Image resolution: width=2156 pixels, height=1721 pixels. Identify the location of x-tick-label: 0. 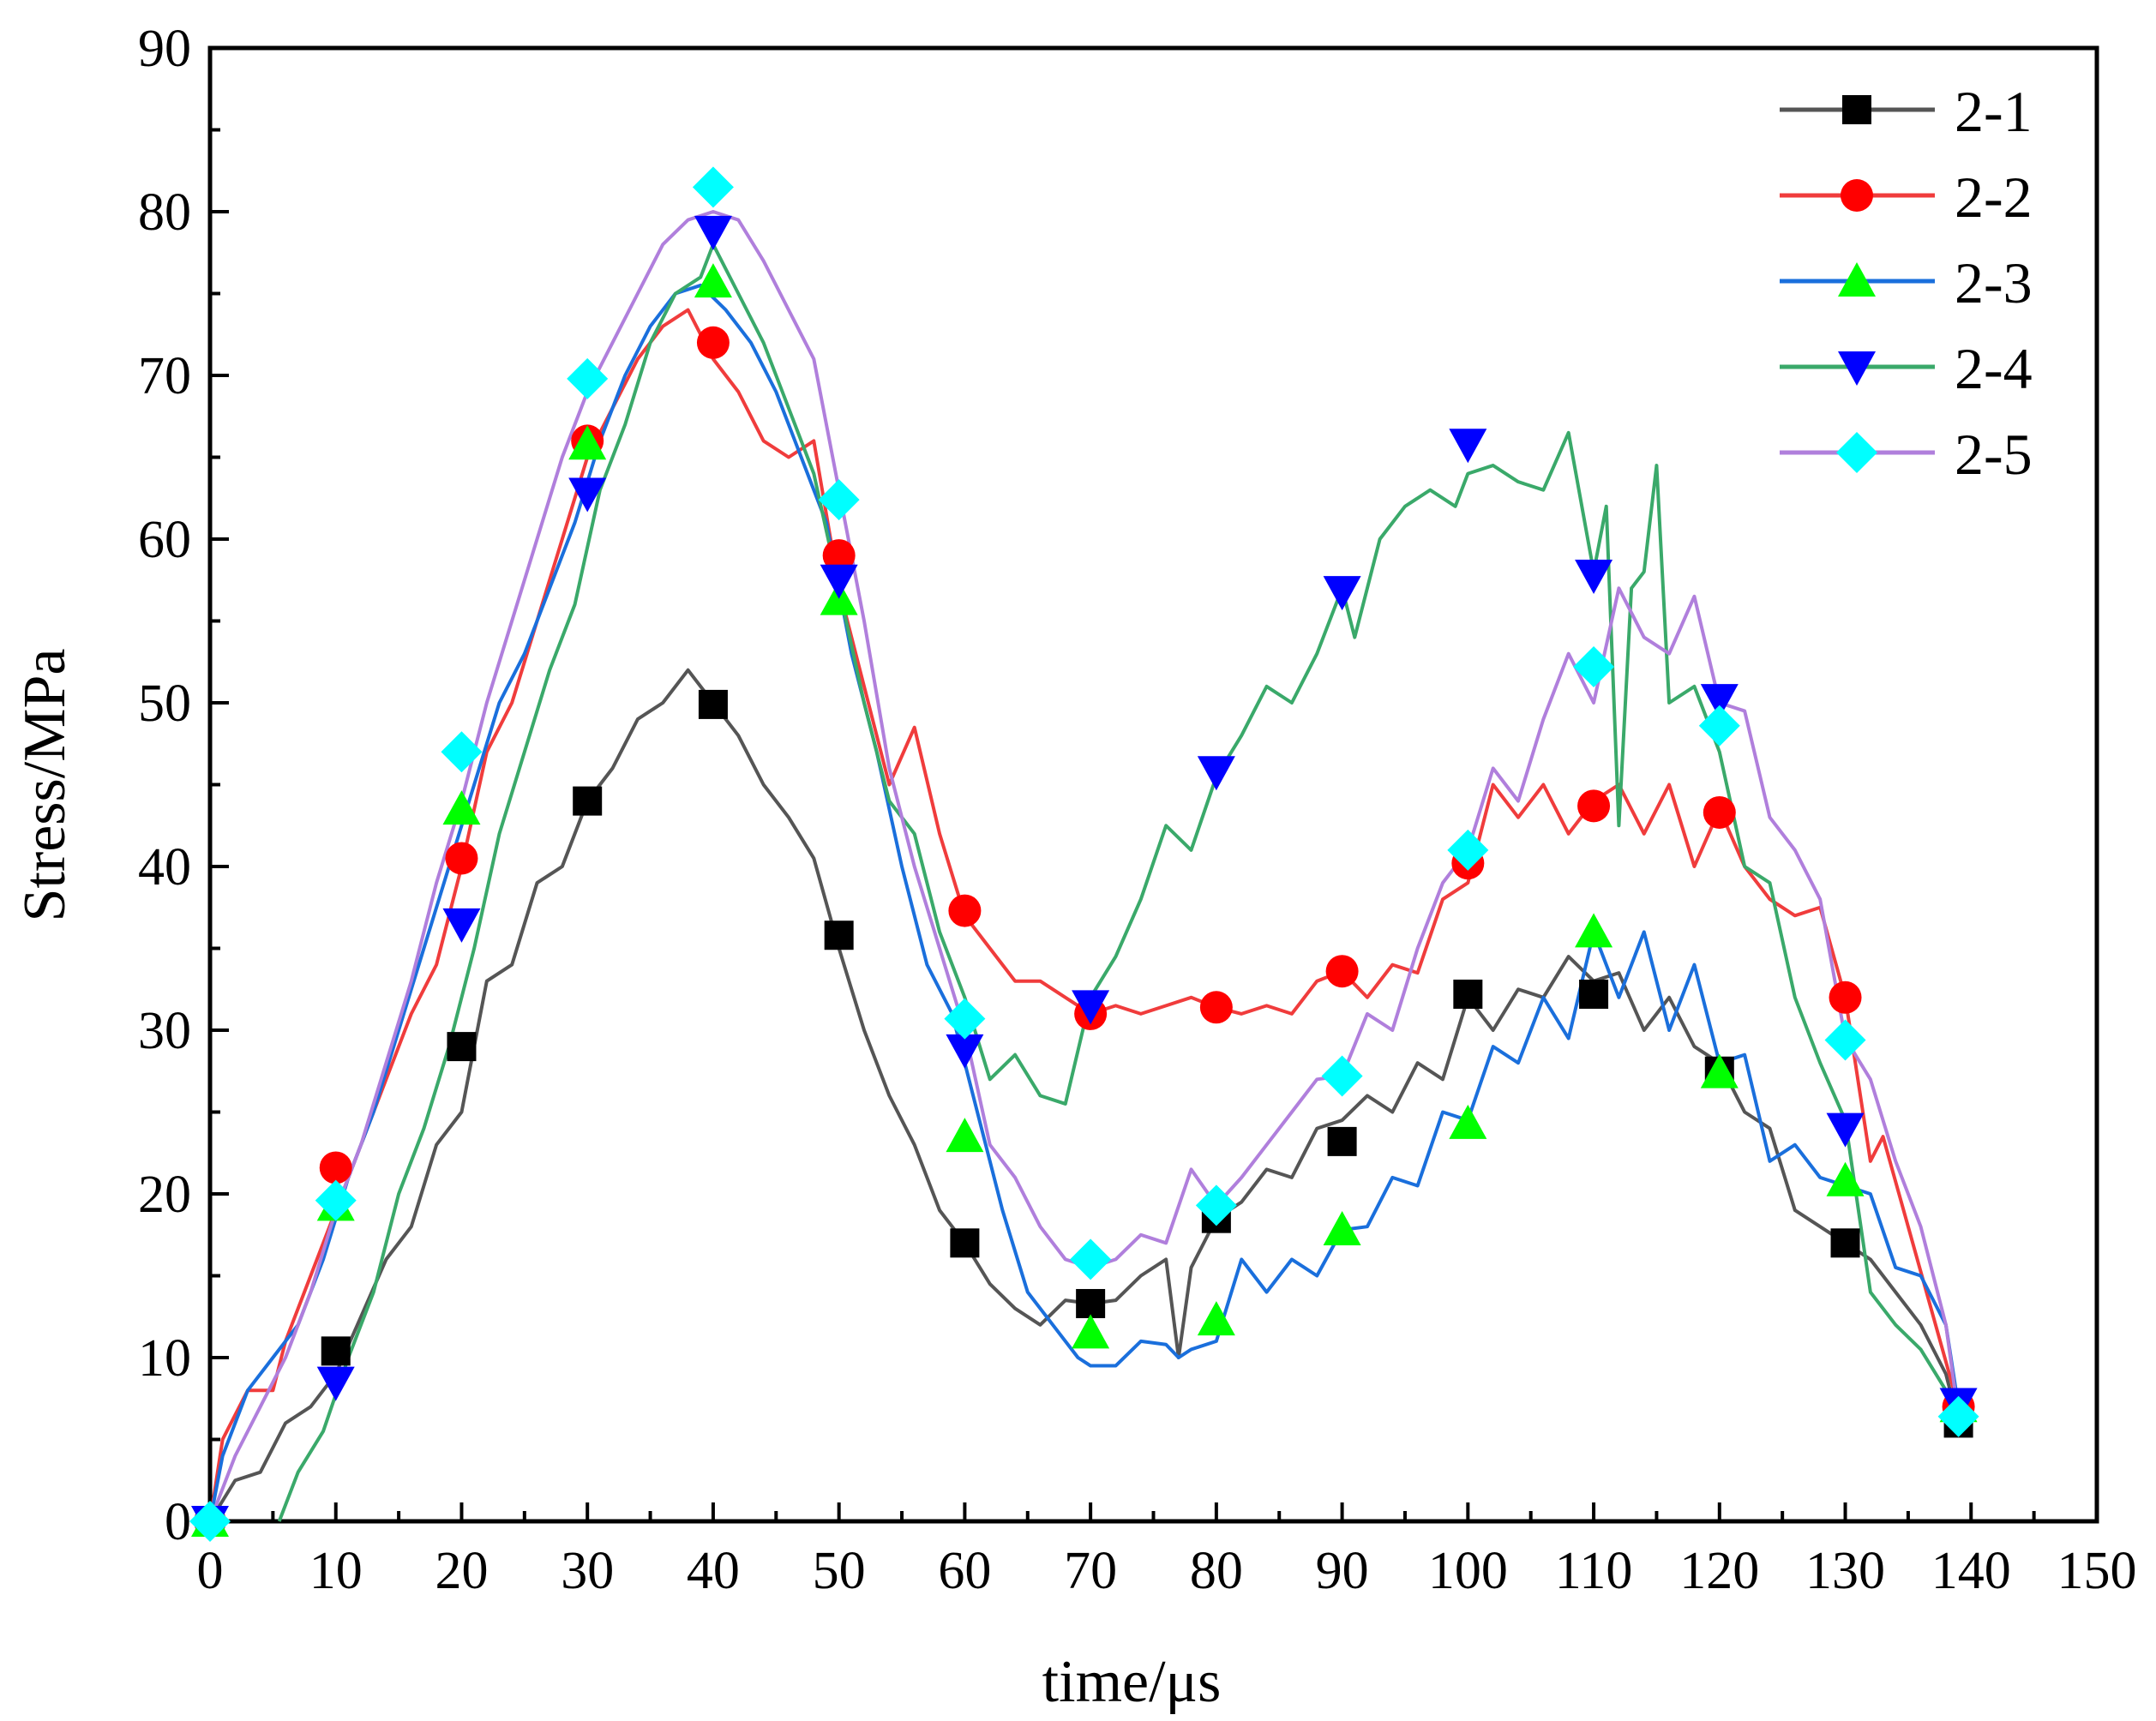
(210, 1571).